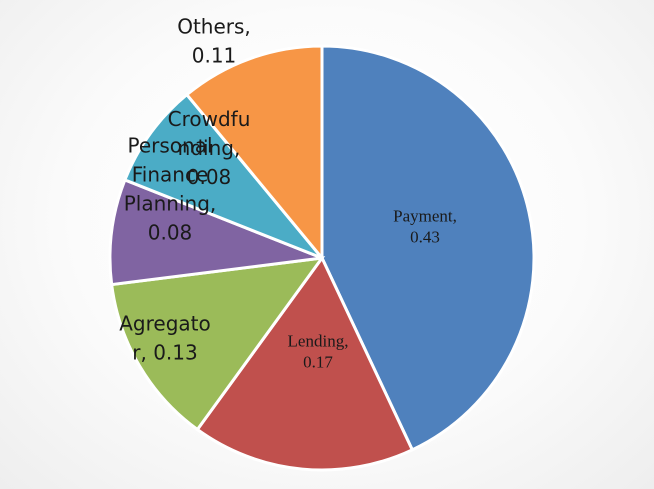 The image size is (654, 489). What do you see at coordinates (214, 41) in the screenshot?
I see `slice-label-others: Others, 0.11` at bounding box center [214, 41].